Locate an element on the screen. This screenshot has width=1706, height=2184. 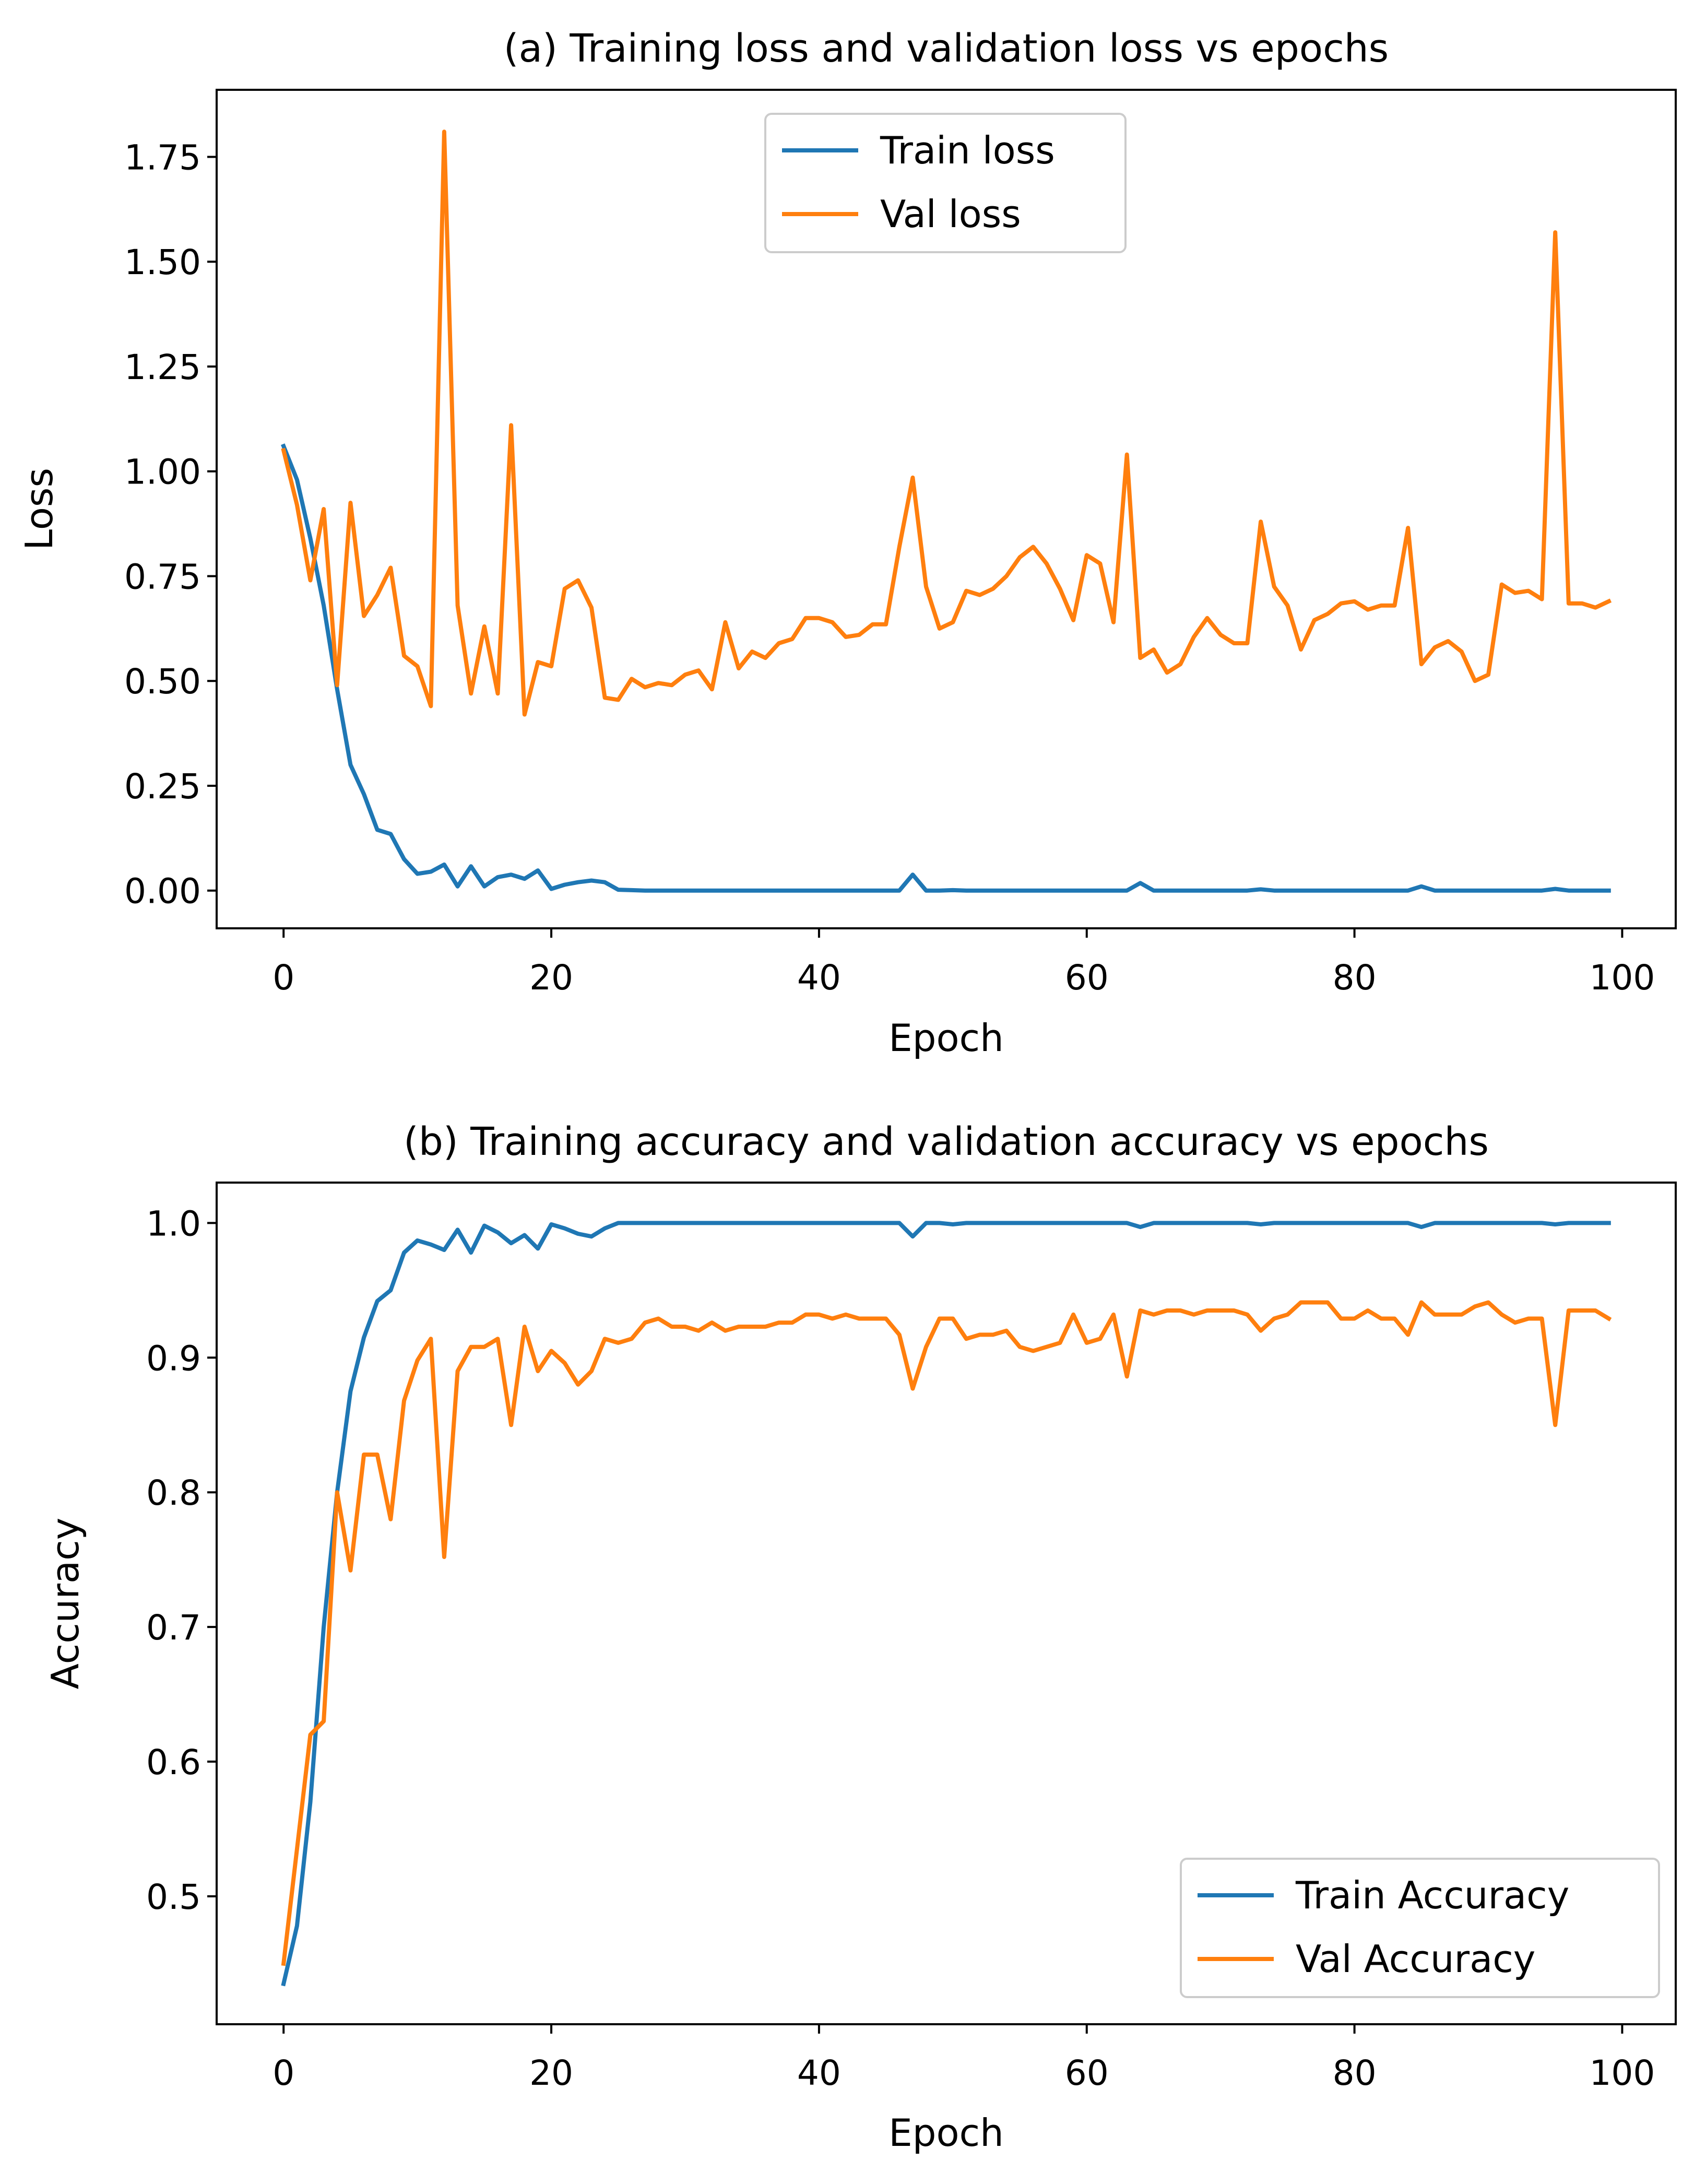
y-tick-label: 0.9 is located at coordinates (173, 1358).